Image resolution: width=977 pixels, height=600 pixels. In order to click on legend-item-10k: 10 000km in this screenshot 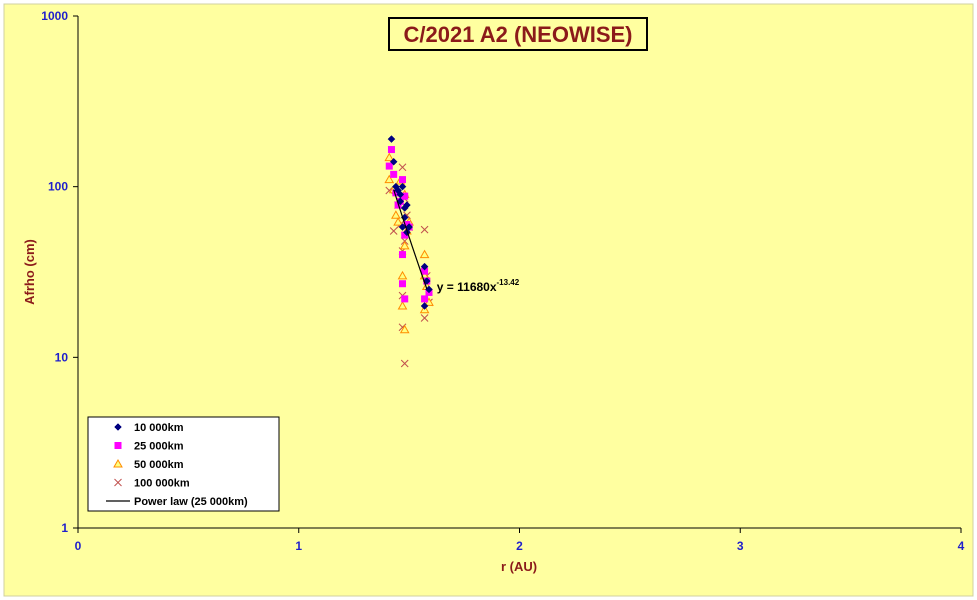, I will do `click(149, 428)`.